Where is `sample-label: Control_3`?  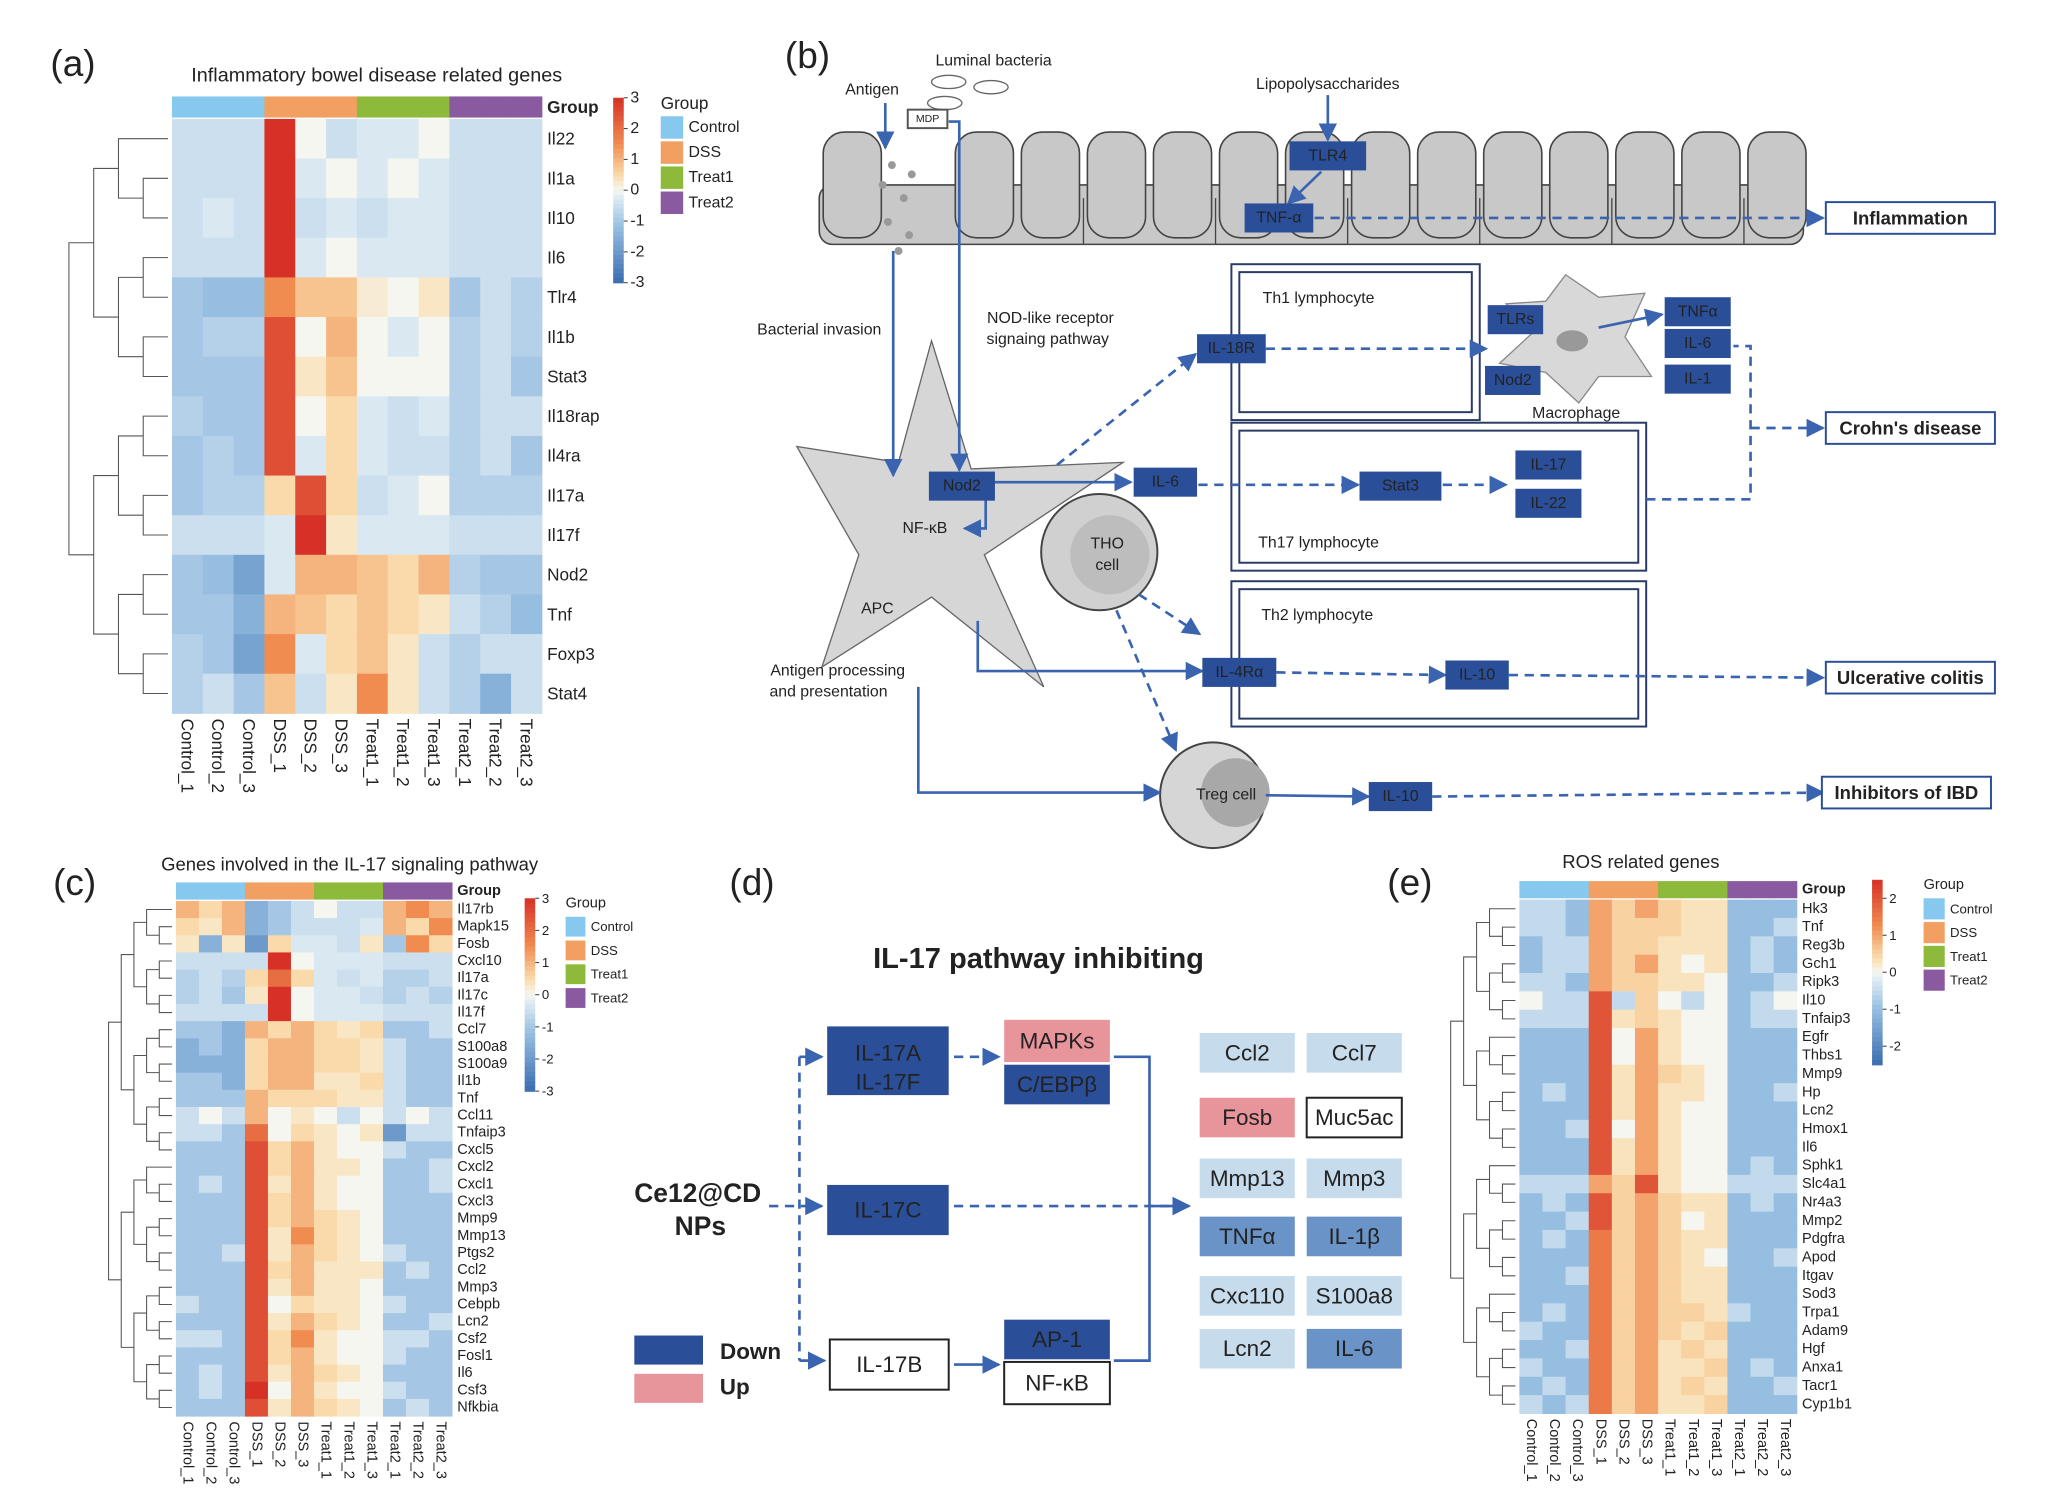
sample-label: Control_3 is located at coordinates (249, 756).